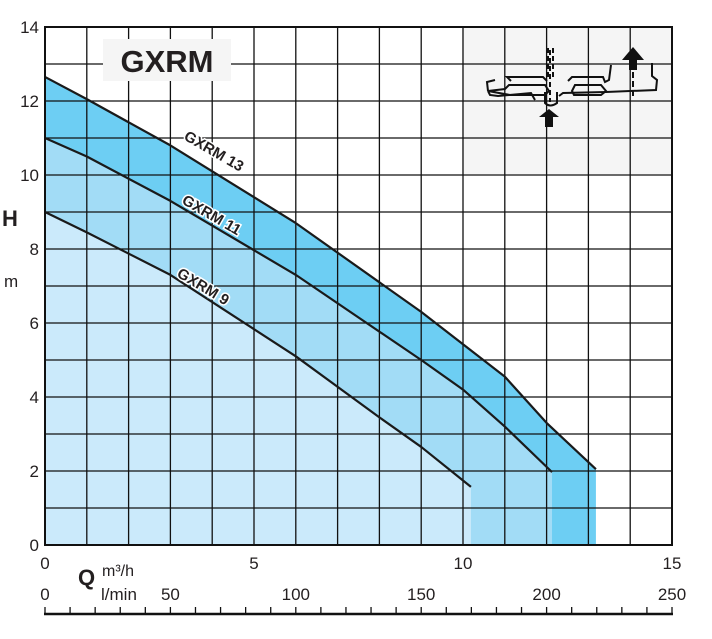 The height and width of the screenshot is (639, 712). I want to click on title-box, so click(167, 60).